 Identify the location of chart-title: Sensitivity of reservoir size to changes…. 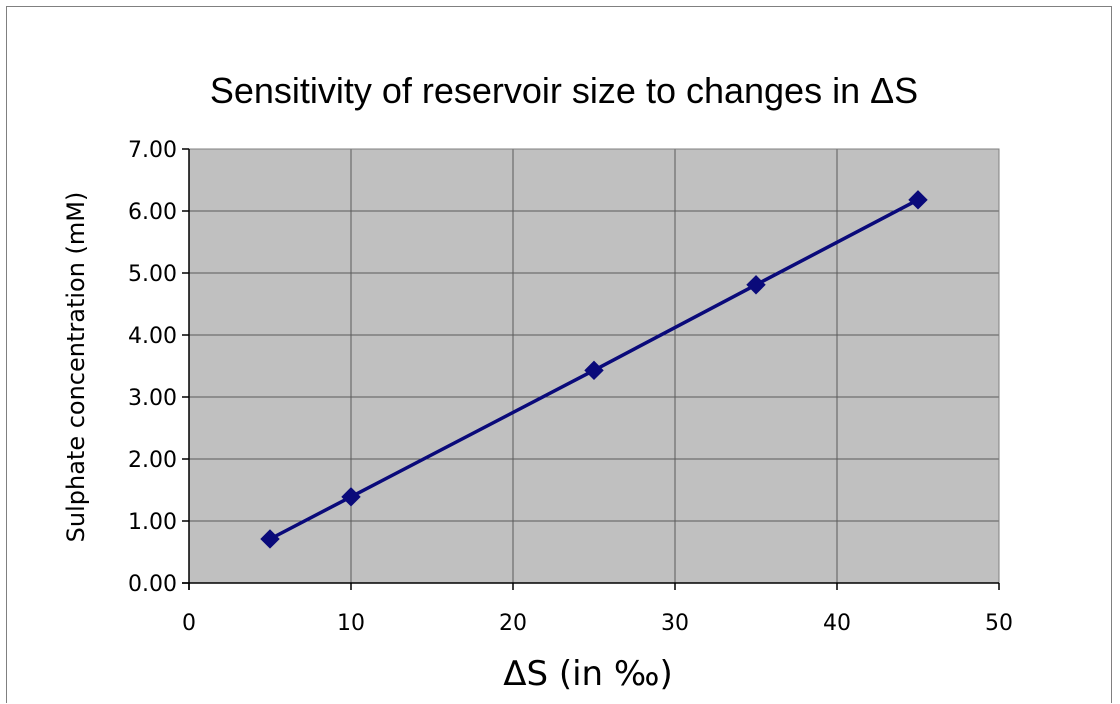
(564, 90).